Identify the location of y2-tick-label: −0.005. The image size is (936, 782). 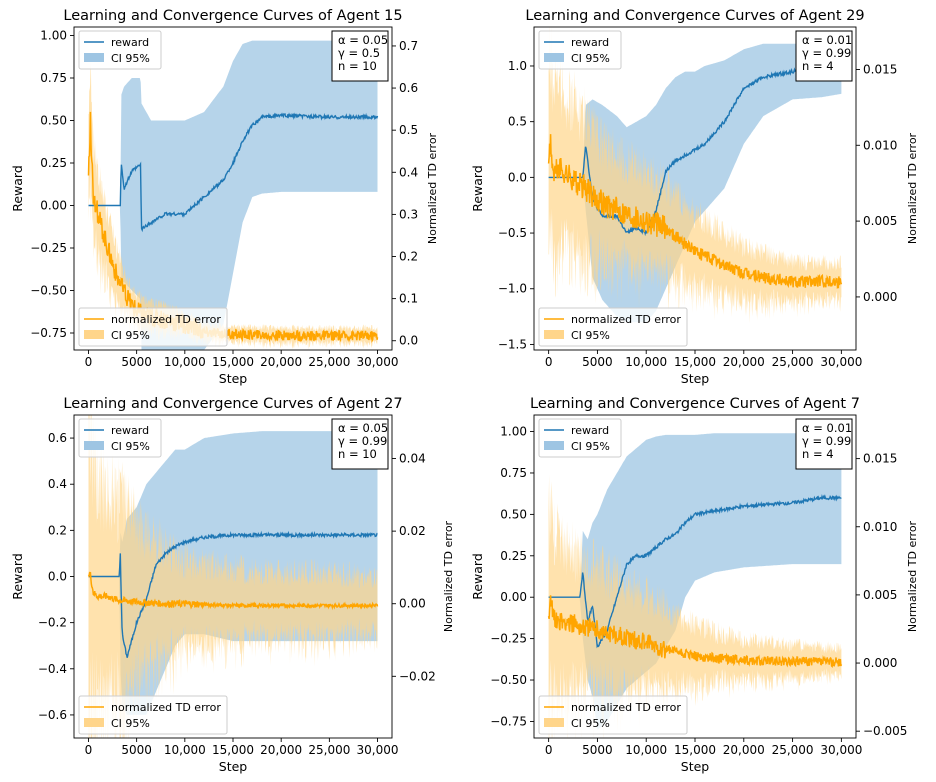
(885, 731).